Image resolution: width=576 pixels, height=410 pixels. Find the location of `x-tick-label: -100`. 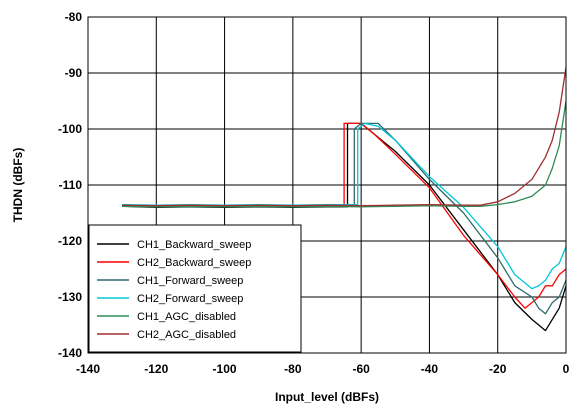

x-tick-label: -100 is located at coordinates (225, 369).